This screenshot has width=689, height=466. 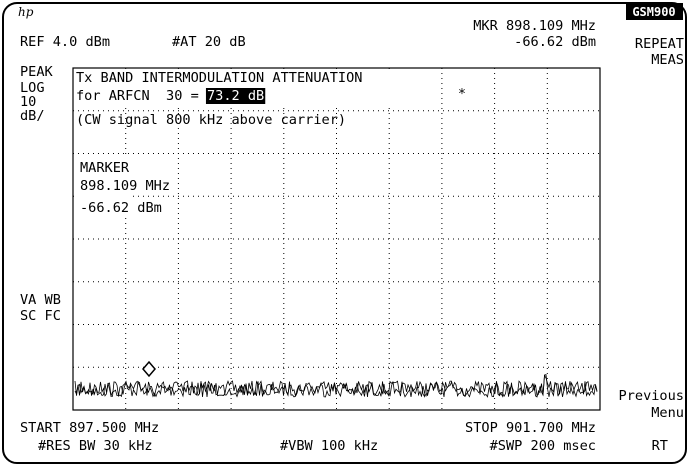 I want to click on left-annotation: PEAK, so click(x=37, y=72).